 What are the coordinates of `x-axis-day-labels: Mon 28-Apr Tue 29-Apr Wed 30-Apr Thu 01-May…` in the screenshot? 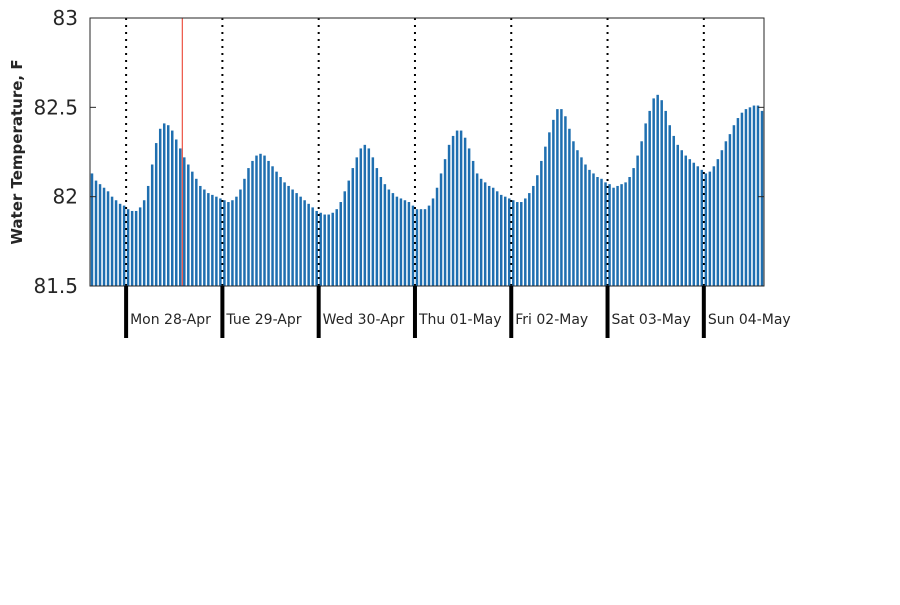 It's located at (460, 320).